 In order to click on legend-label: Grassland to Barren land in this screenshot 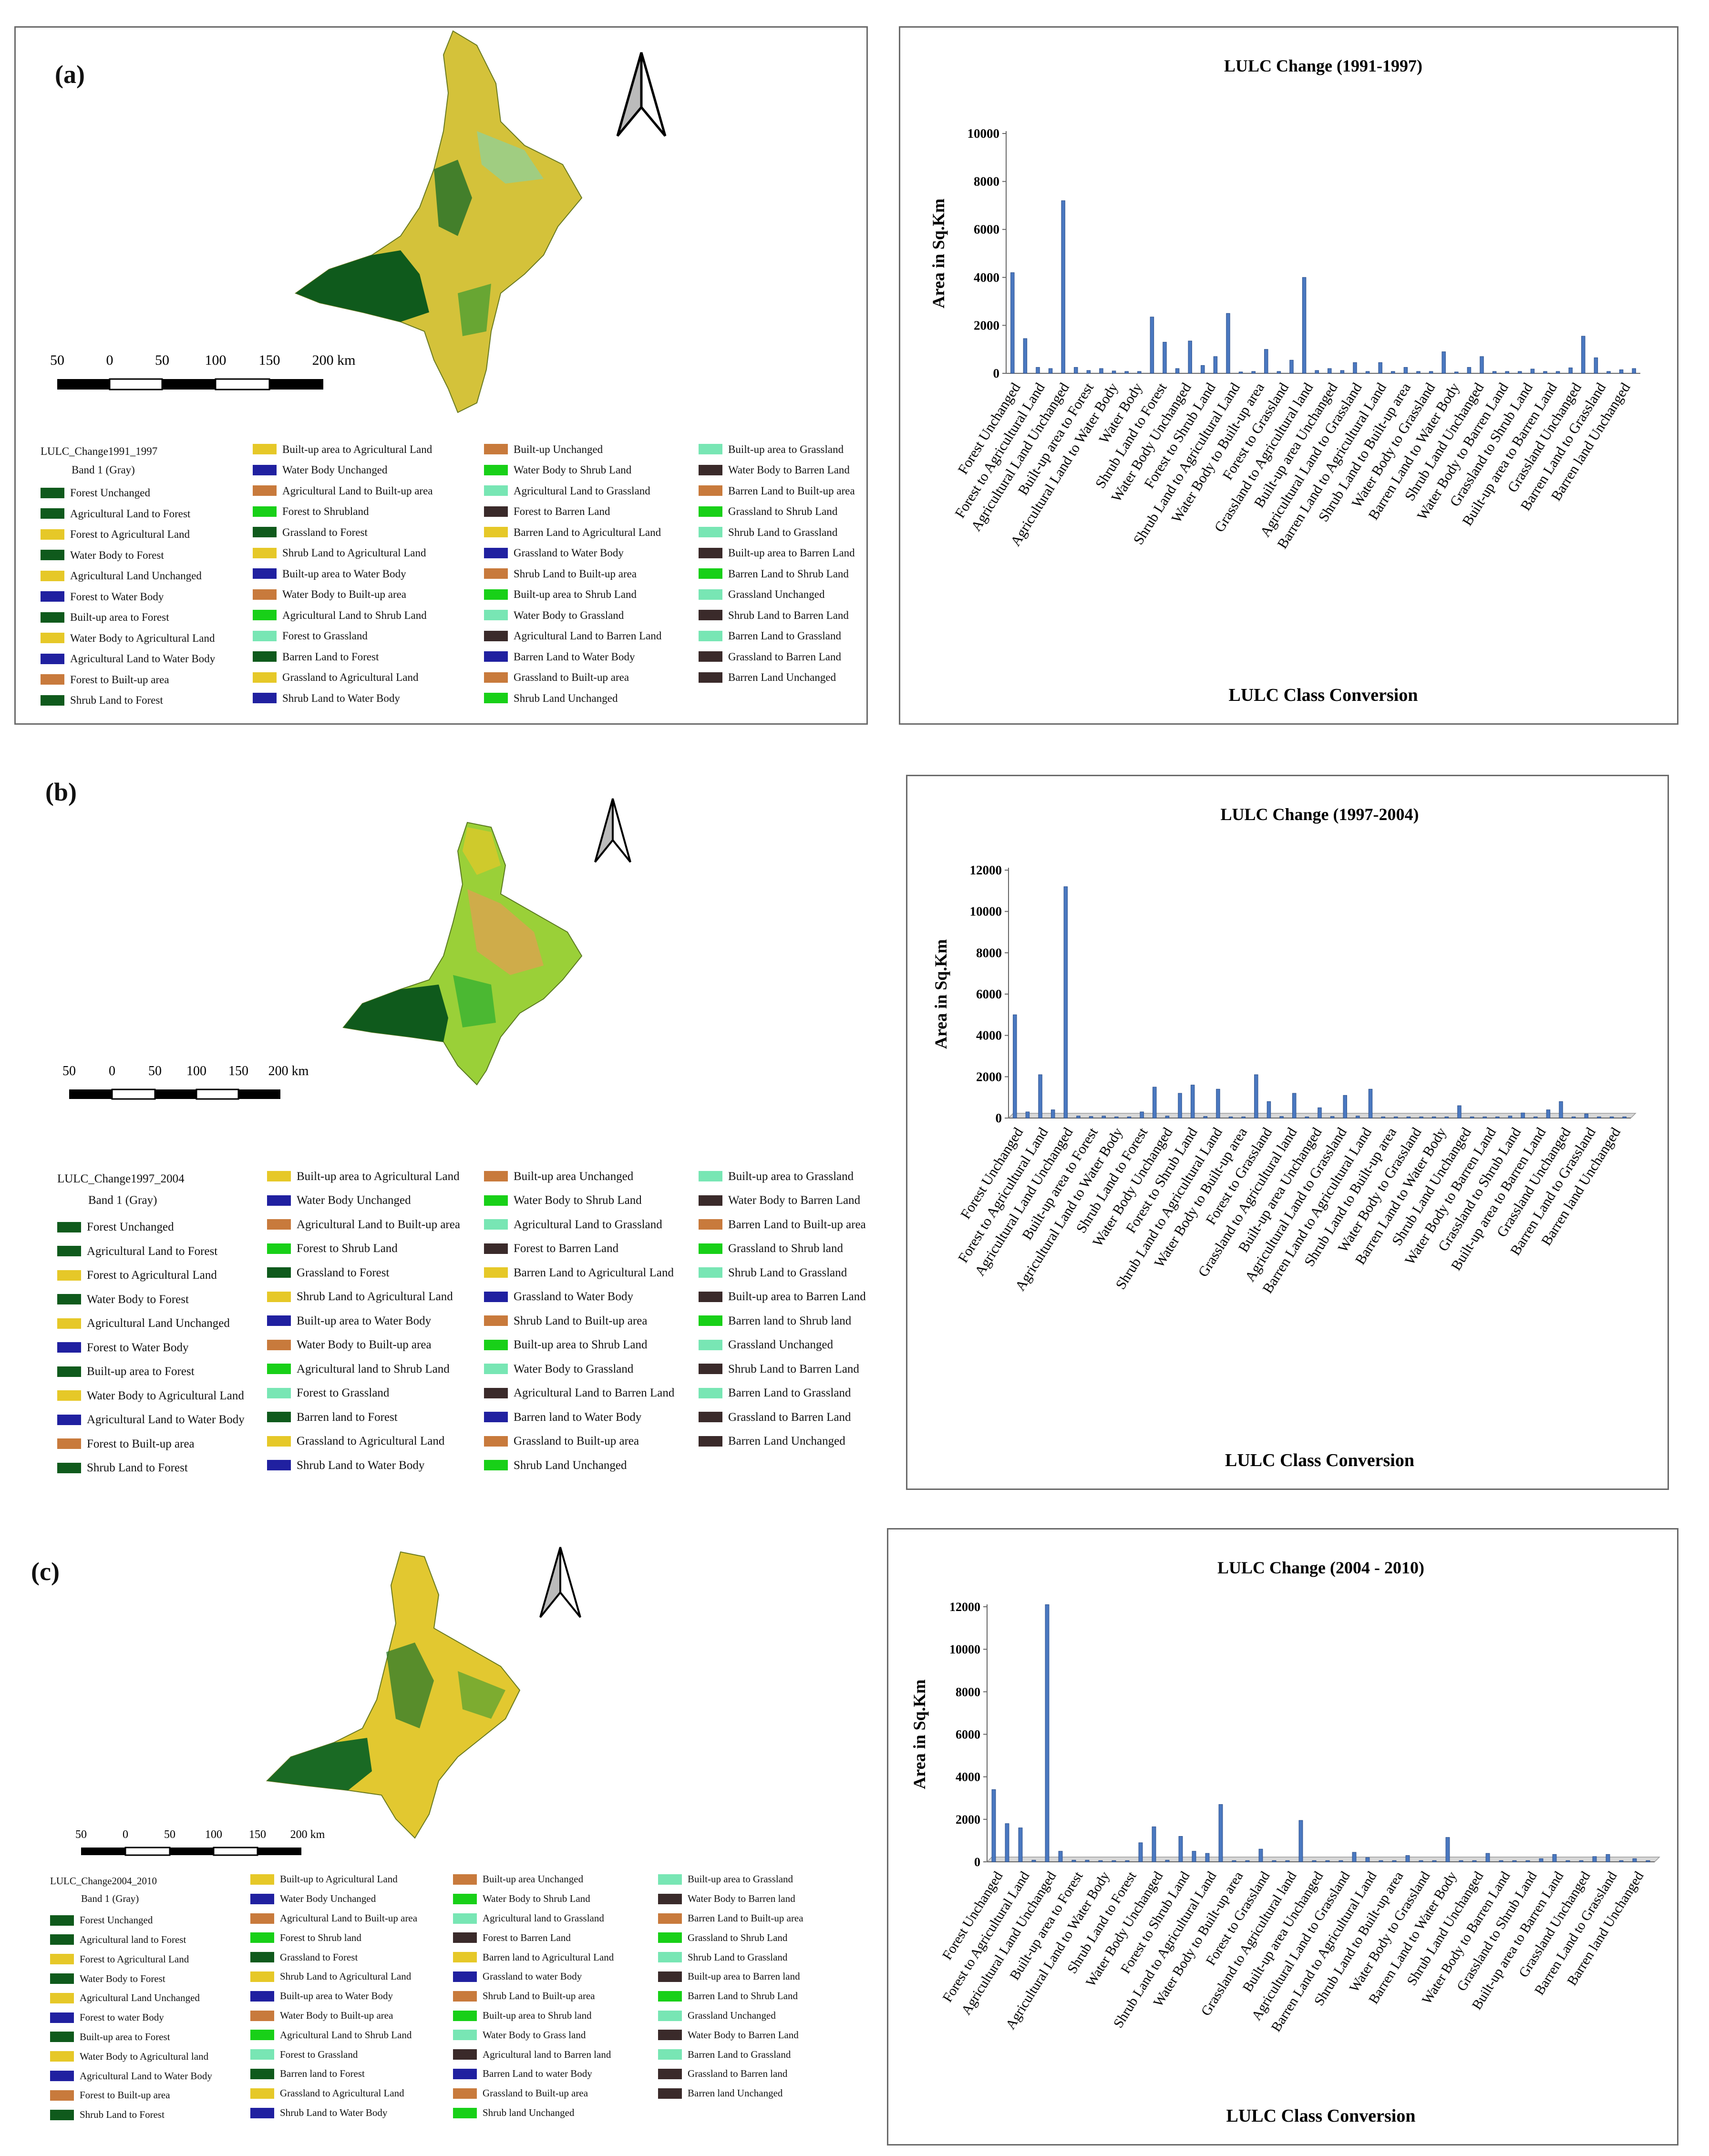, I will do `click(738, 2074)`.